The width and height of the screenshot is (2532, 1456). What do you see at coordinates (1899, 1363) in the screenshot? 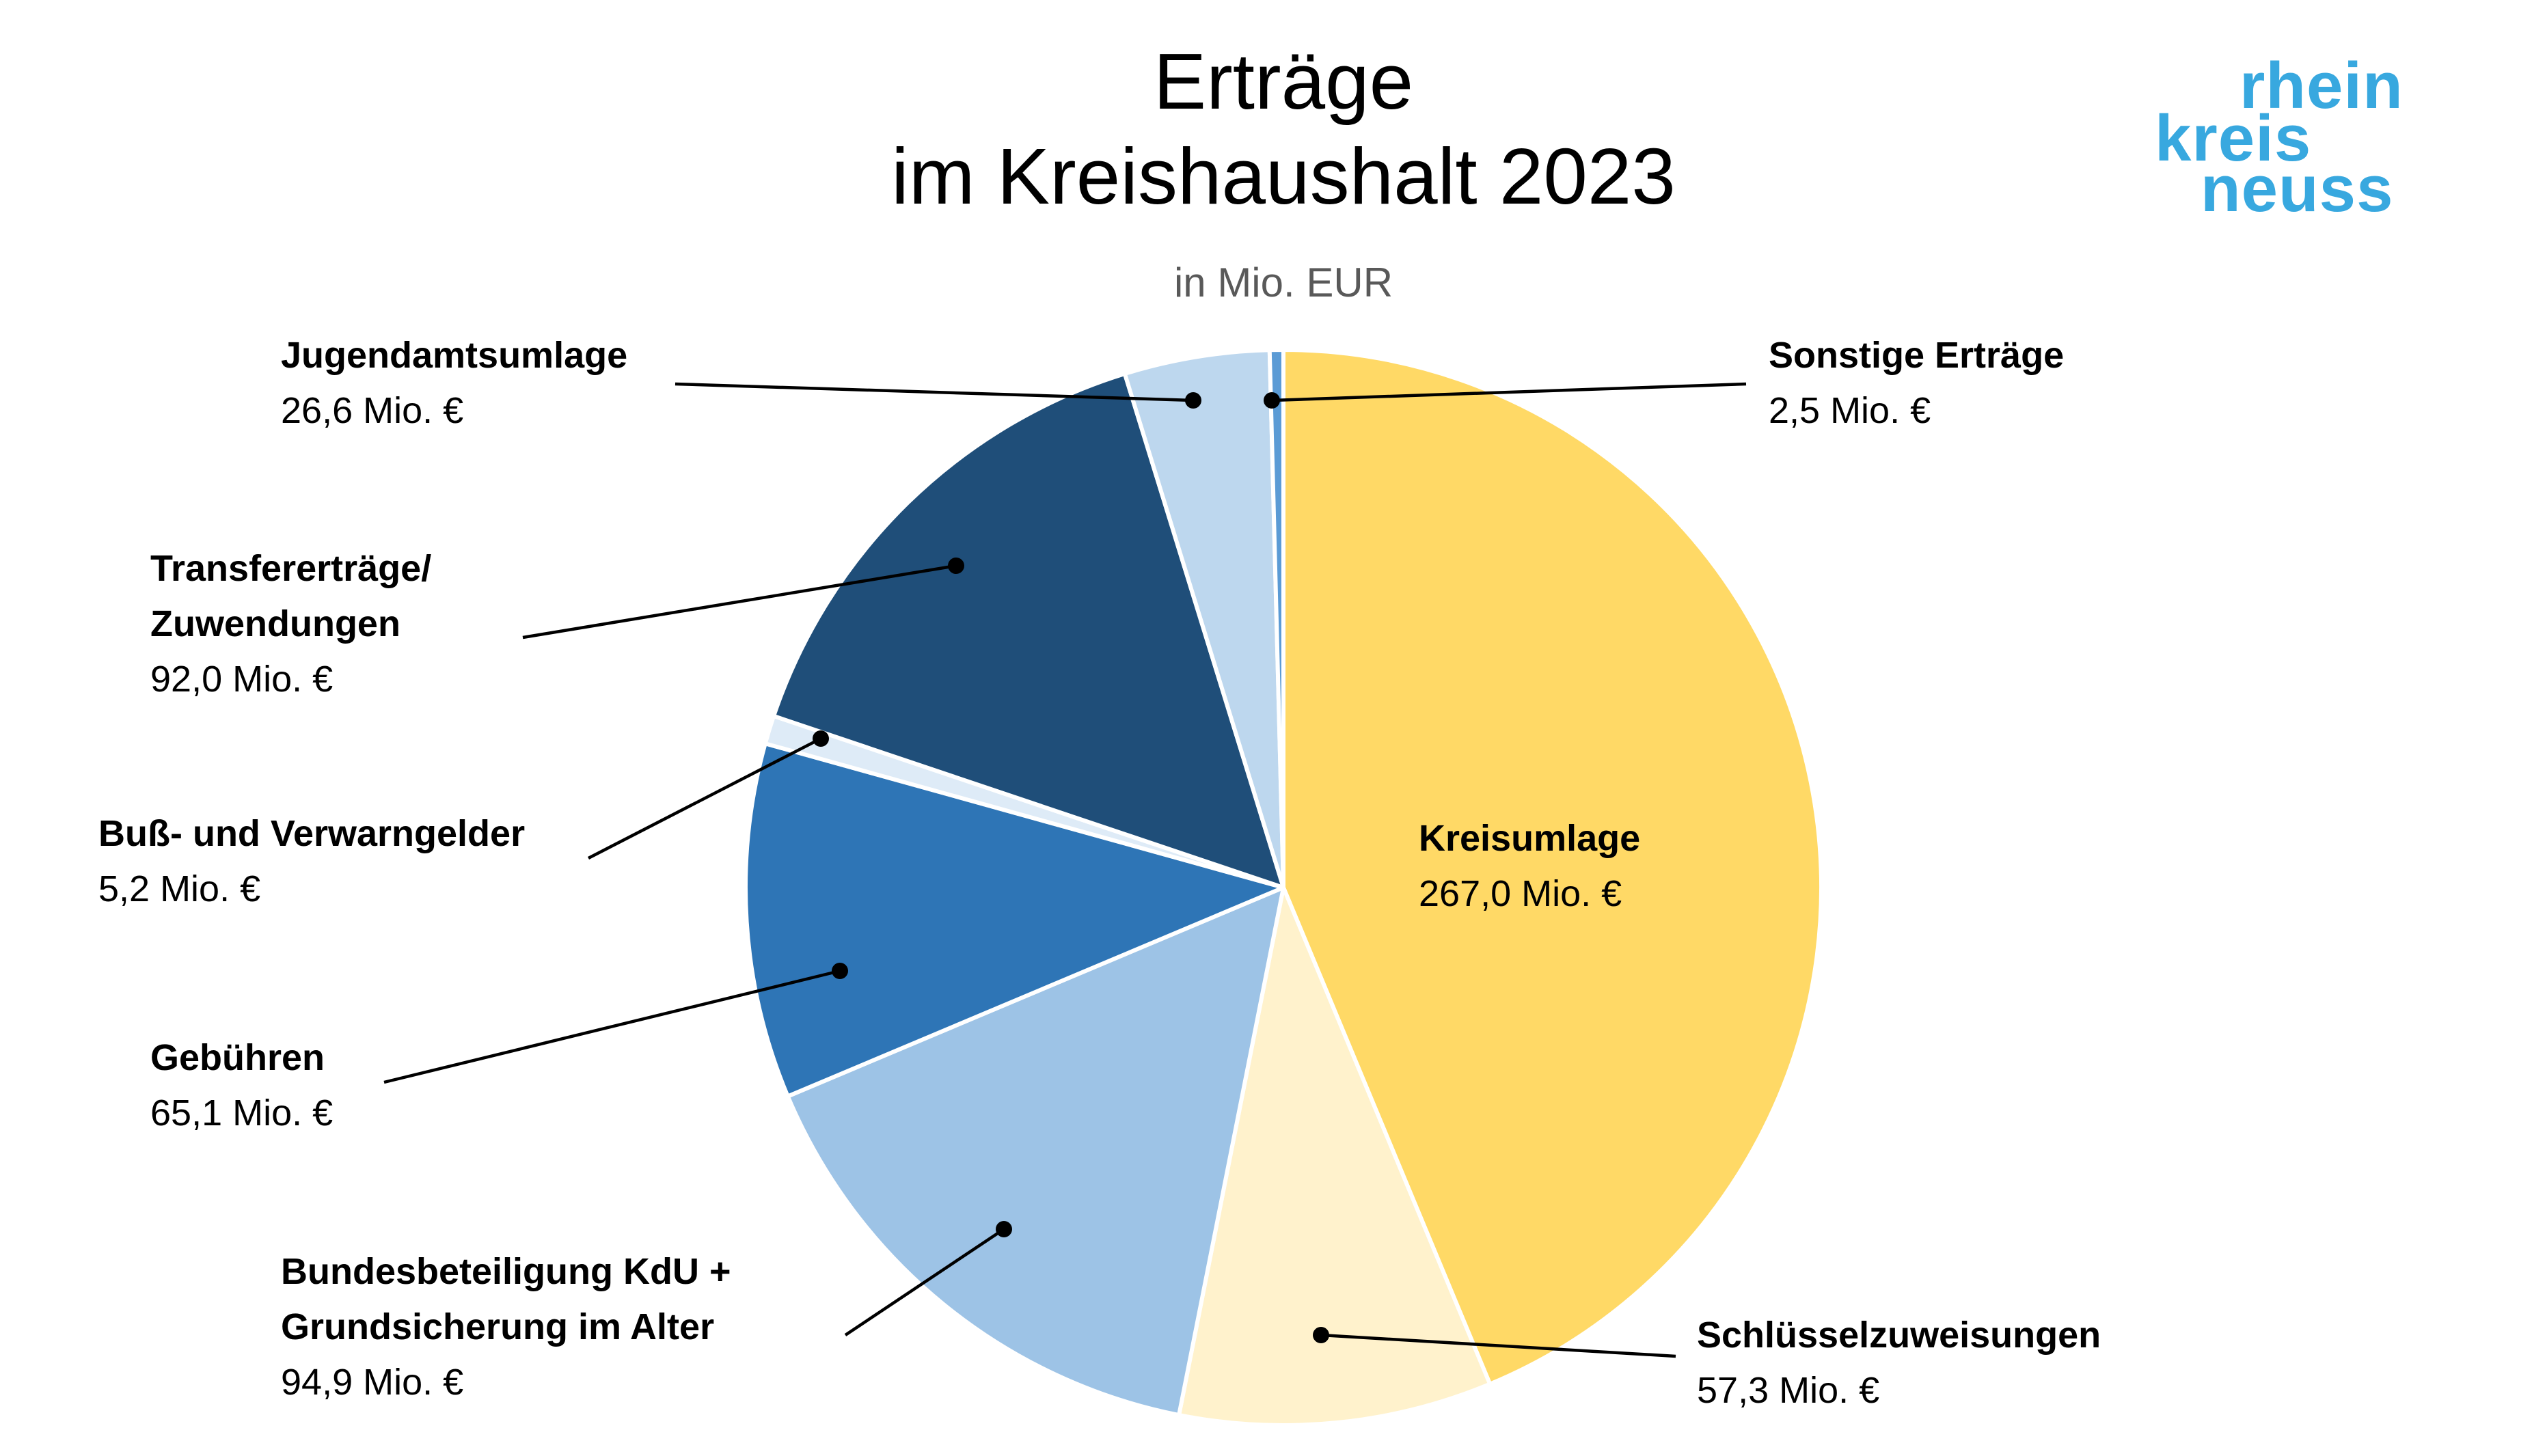
I see `data-label-schluesselzuweisungen: Schlüsselzuweisungen 57,3 Mio. €` at bounding box center [1899, 1363].